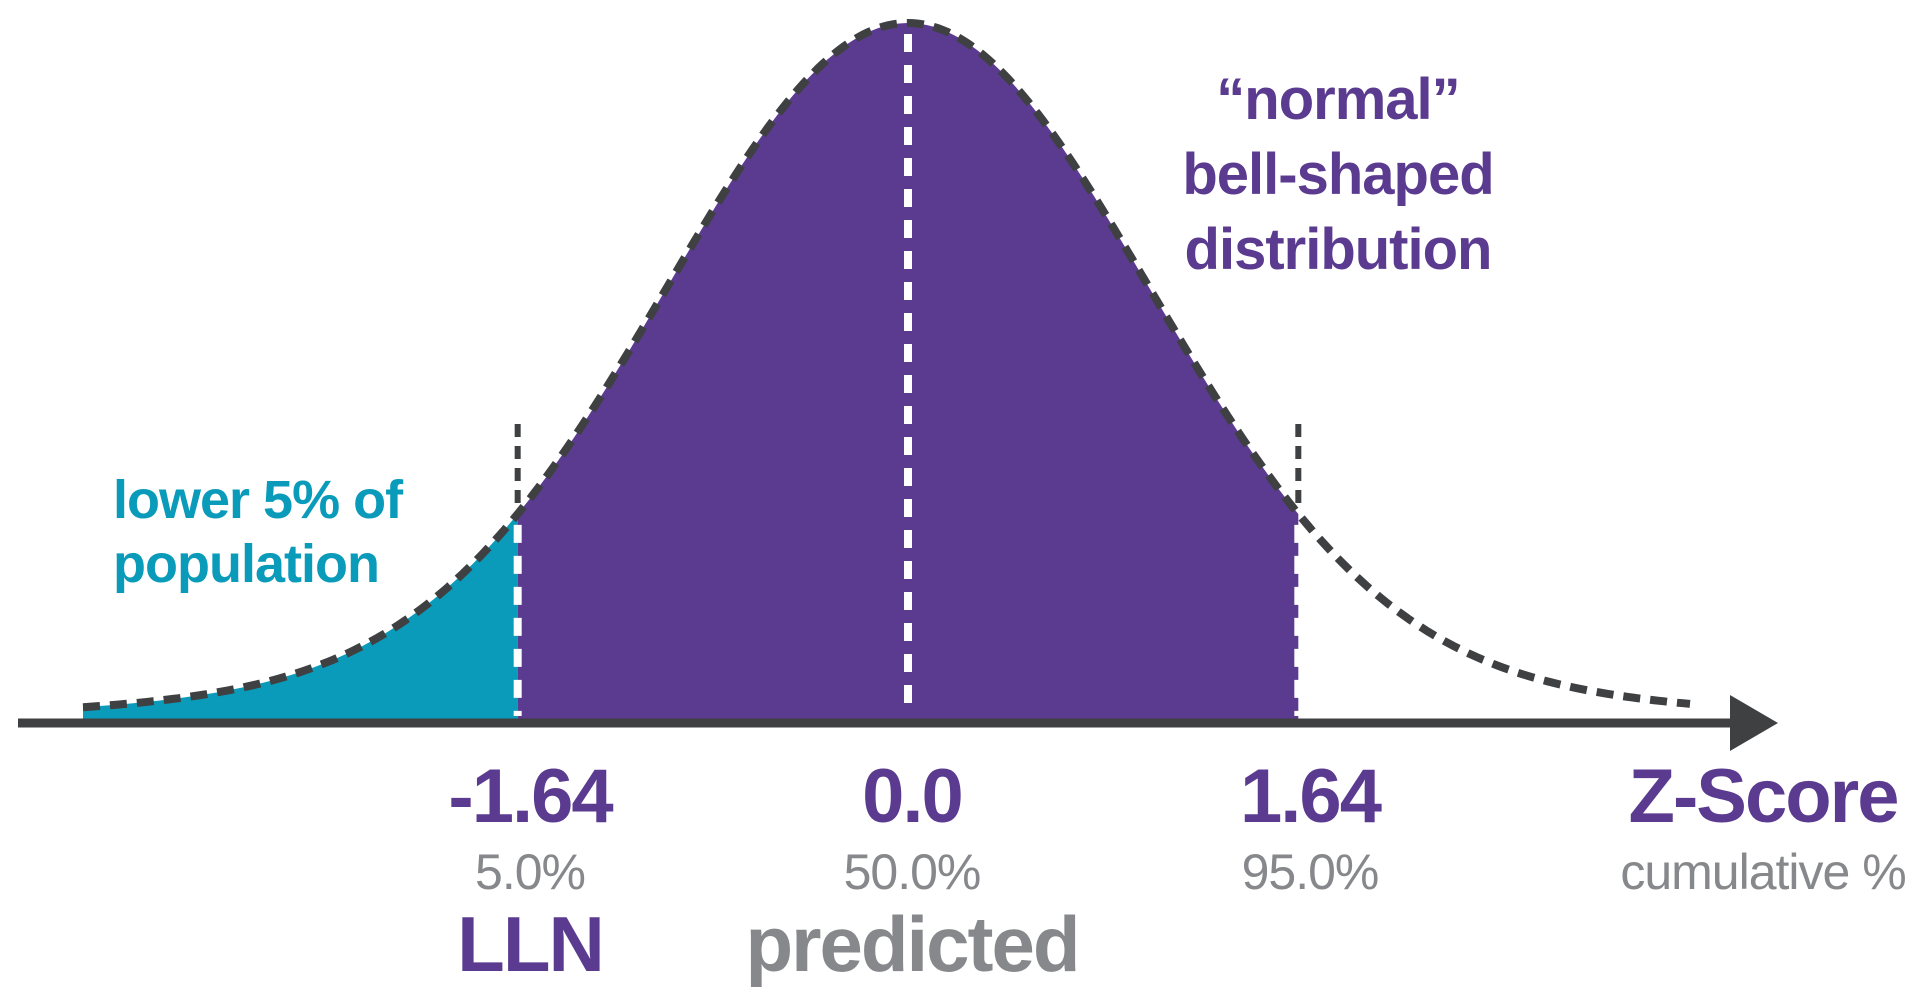  I want to click on tick-sublabel-lln: LLN, so click(531, 944).